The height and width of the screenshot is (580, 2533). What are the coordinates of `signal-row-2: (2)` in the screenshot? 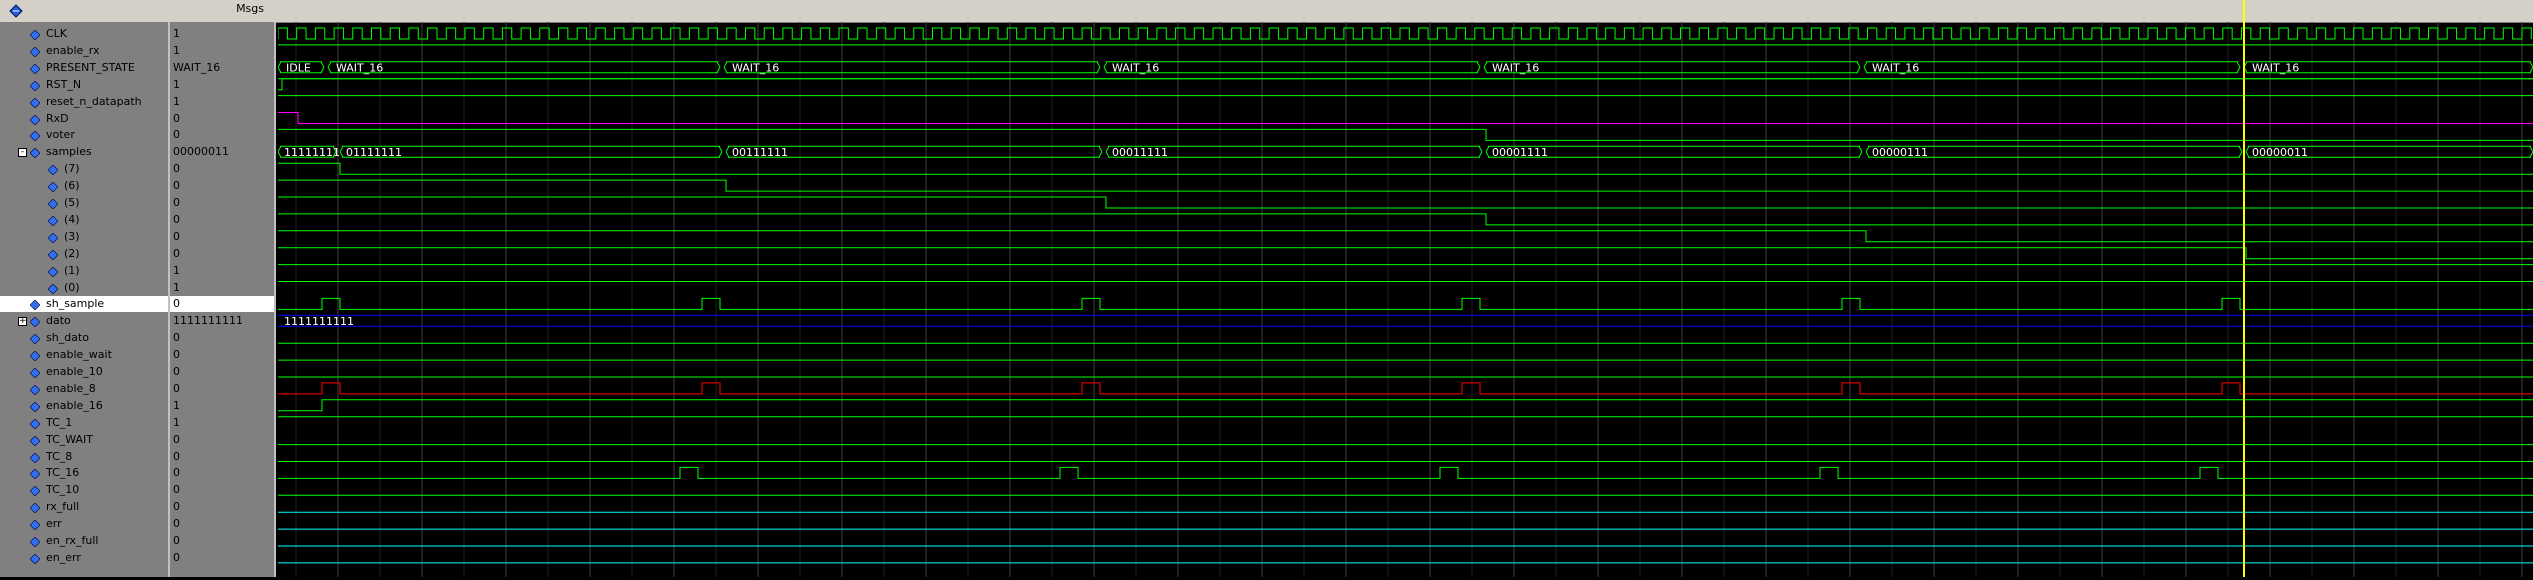 It's located at (84, 254).